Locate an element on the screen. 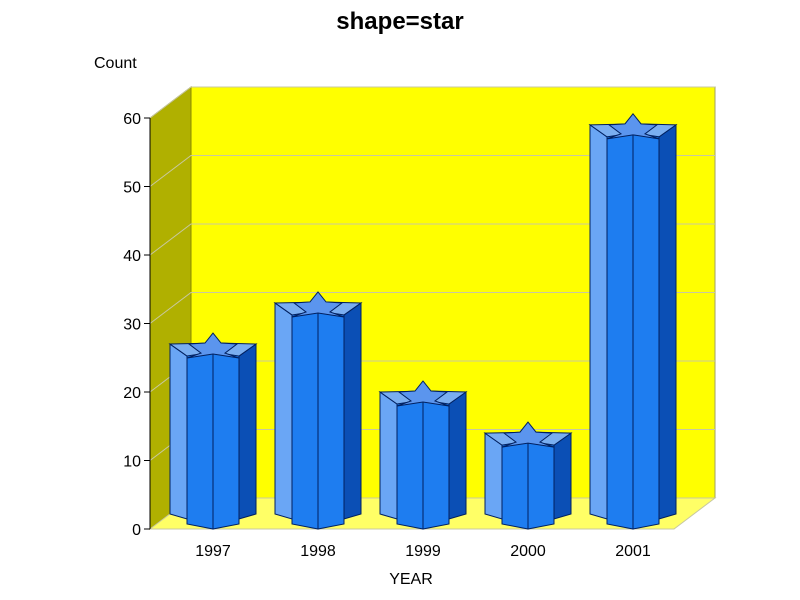 The image size is (800, 600). chart-title: shape=star is located at coordinates (400, 21).